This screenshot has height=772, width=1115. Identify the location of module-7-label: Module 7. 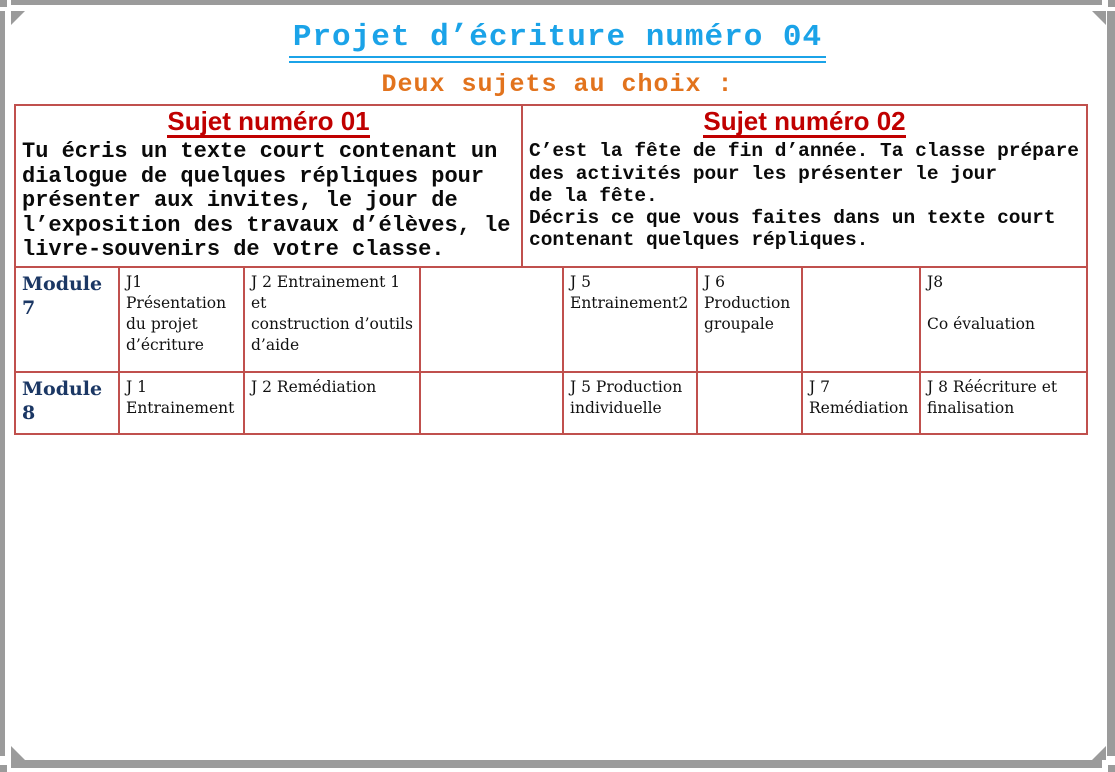
(62, 296).